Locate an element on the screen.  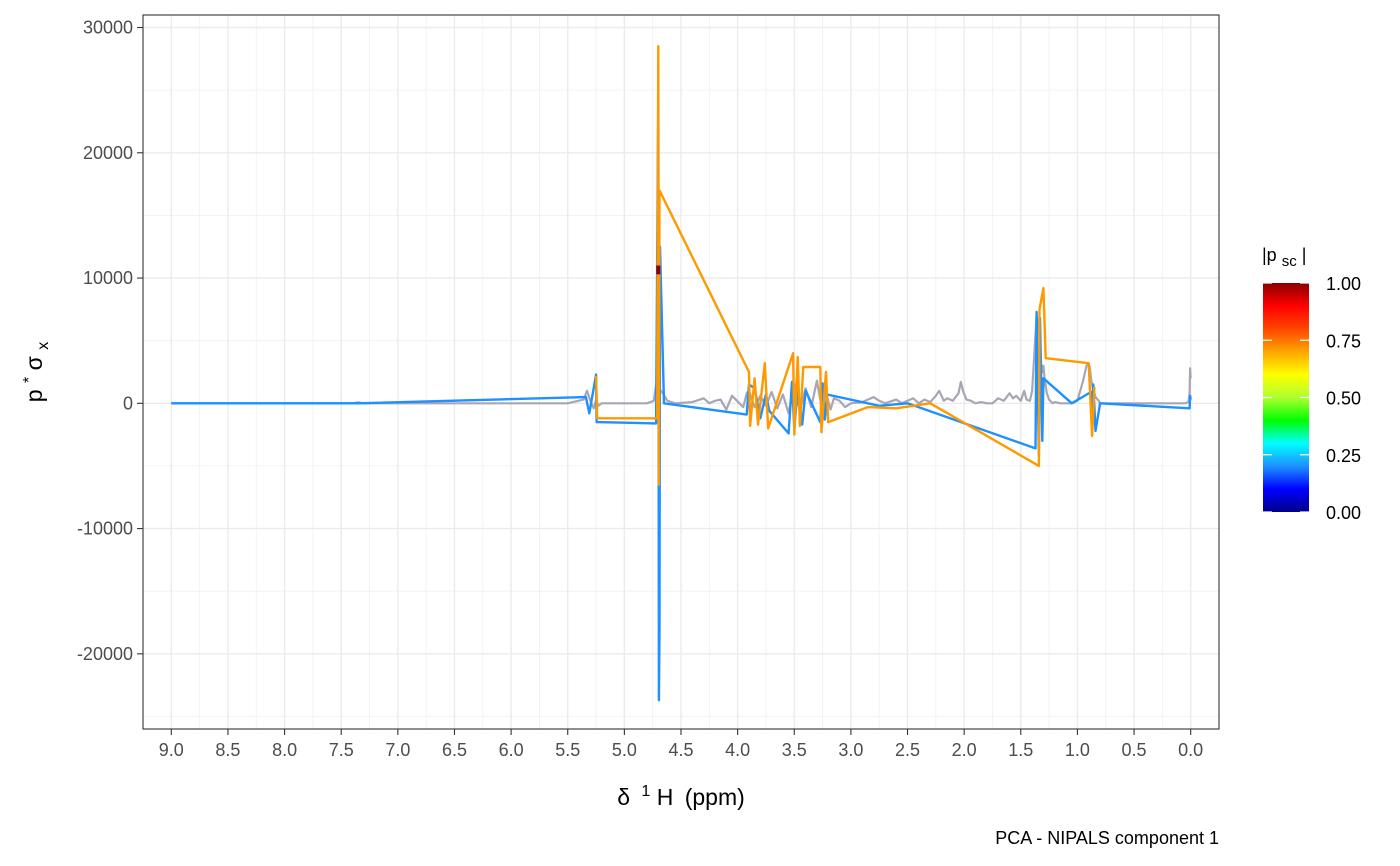
y-tick-label: 10000 is located at coordinates (108, 278).